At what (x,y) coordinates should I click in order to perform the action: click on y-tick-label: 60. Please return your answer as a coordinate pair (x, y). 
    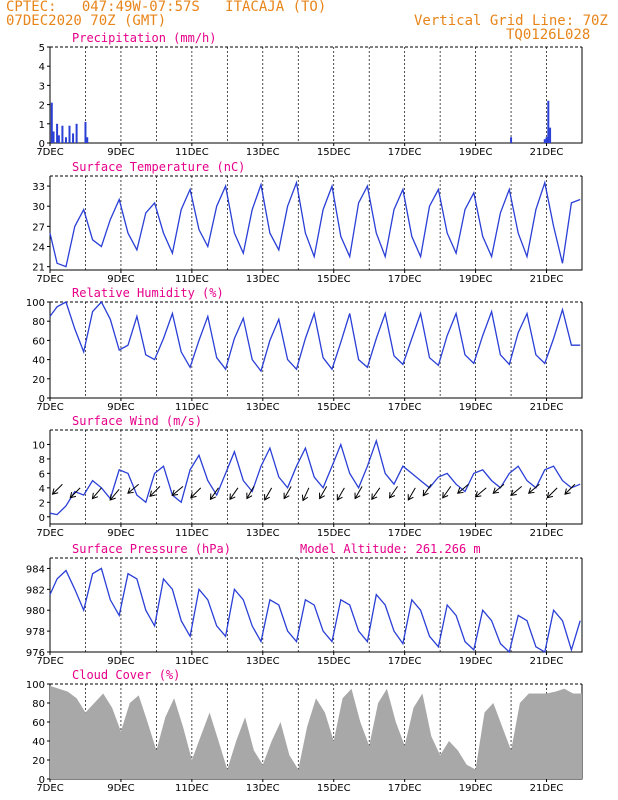
    Looking at the image, I should click on (38, 723).